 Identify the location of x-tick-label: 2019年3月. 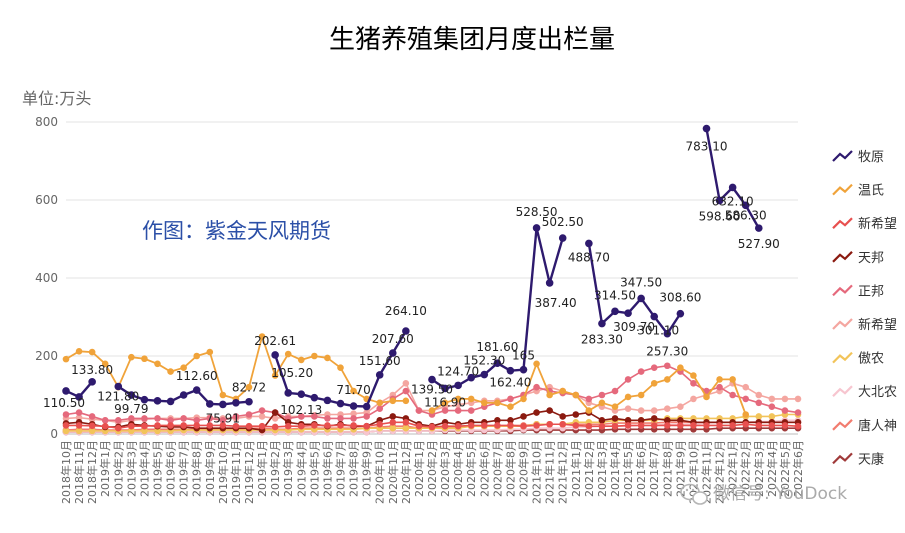
(288, 468).